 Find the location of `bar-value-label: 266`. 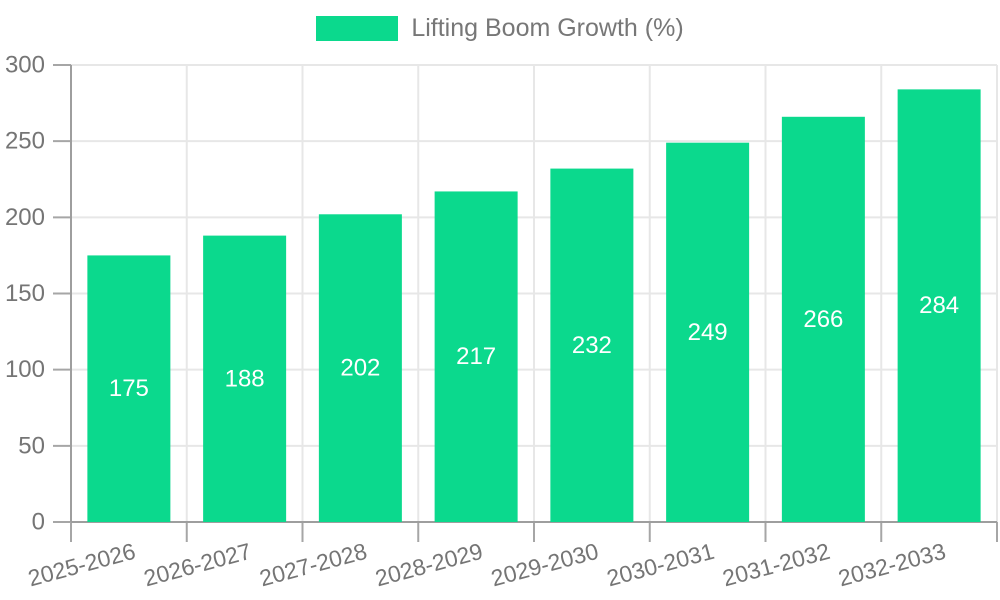

bar-value-label: 266 is located at coordinates (823, 319).